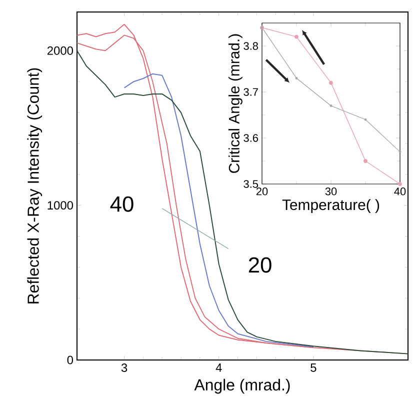 Image resolution: width=413 pixels, height=407 pixels. What do you see at coordinates (251, 138) in the screenshot?
I see `y-tick-label: 3.6` at bounding box center [251, 138].